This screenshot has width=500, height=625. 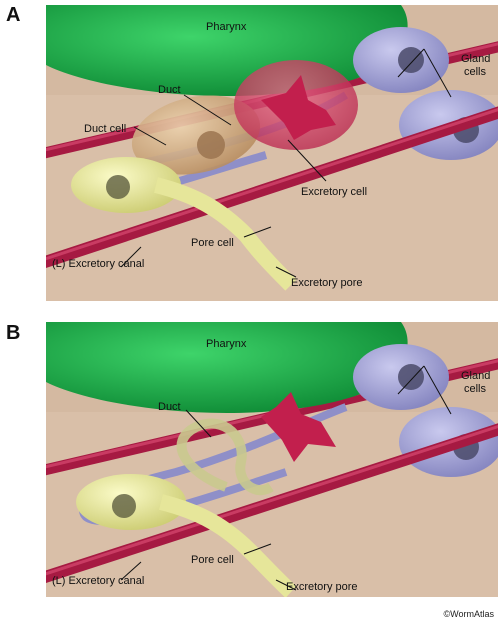 What do you see at coordinates (298, 107) in the screenshot?
I see `excretory-cell-body` at bounding box center [298, 107].